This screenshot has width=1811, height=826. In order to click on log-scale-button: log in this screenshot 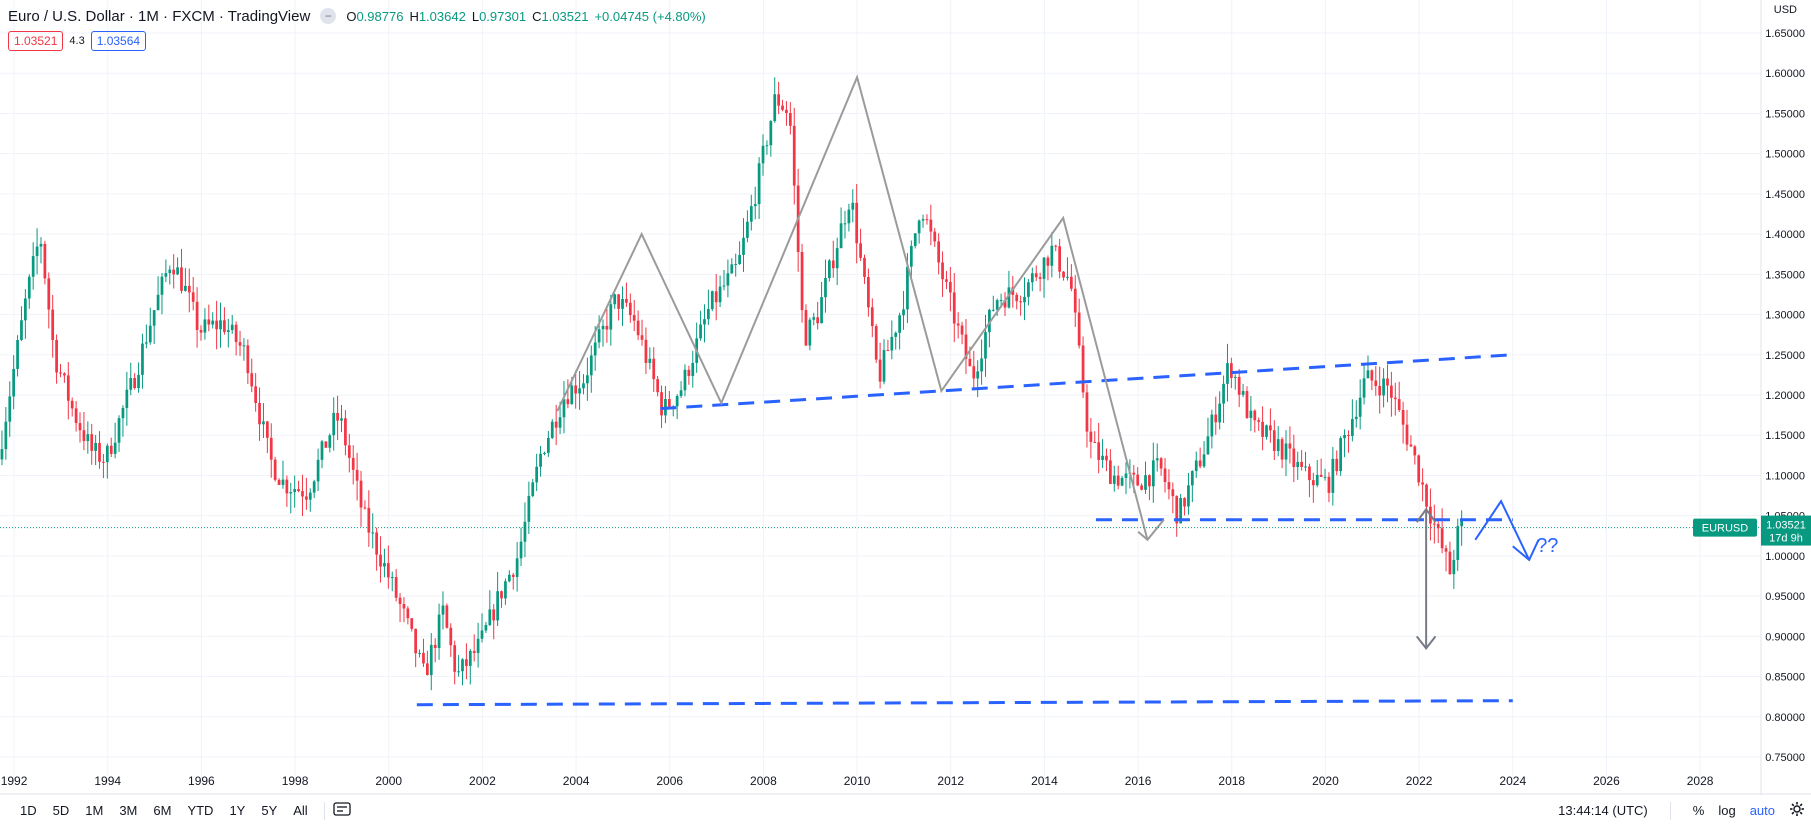, I will do `click(1727, 810)`.